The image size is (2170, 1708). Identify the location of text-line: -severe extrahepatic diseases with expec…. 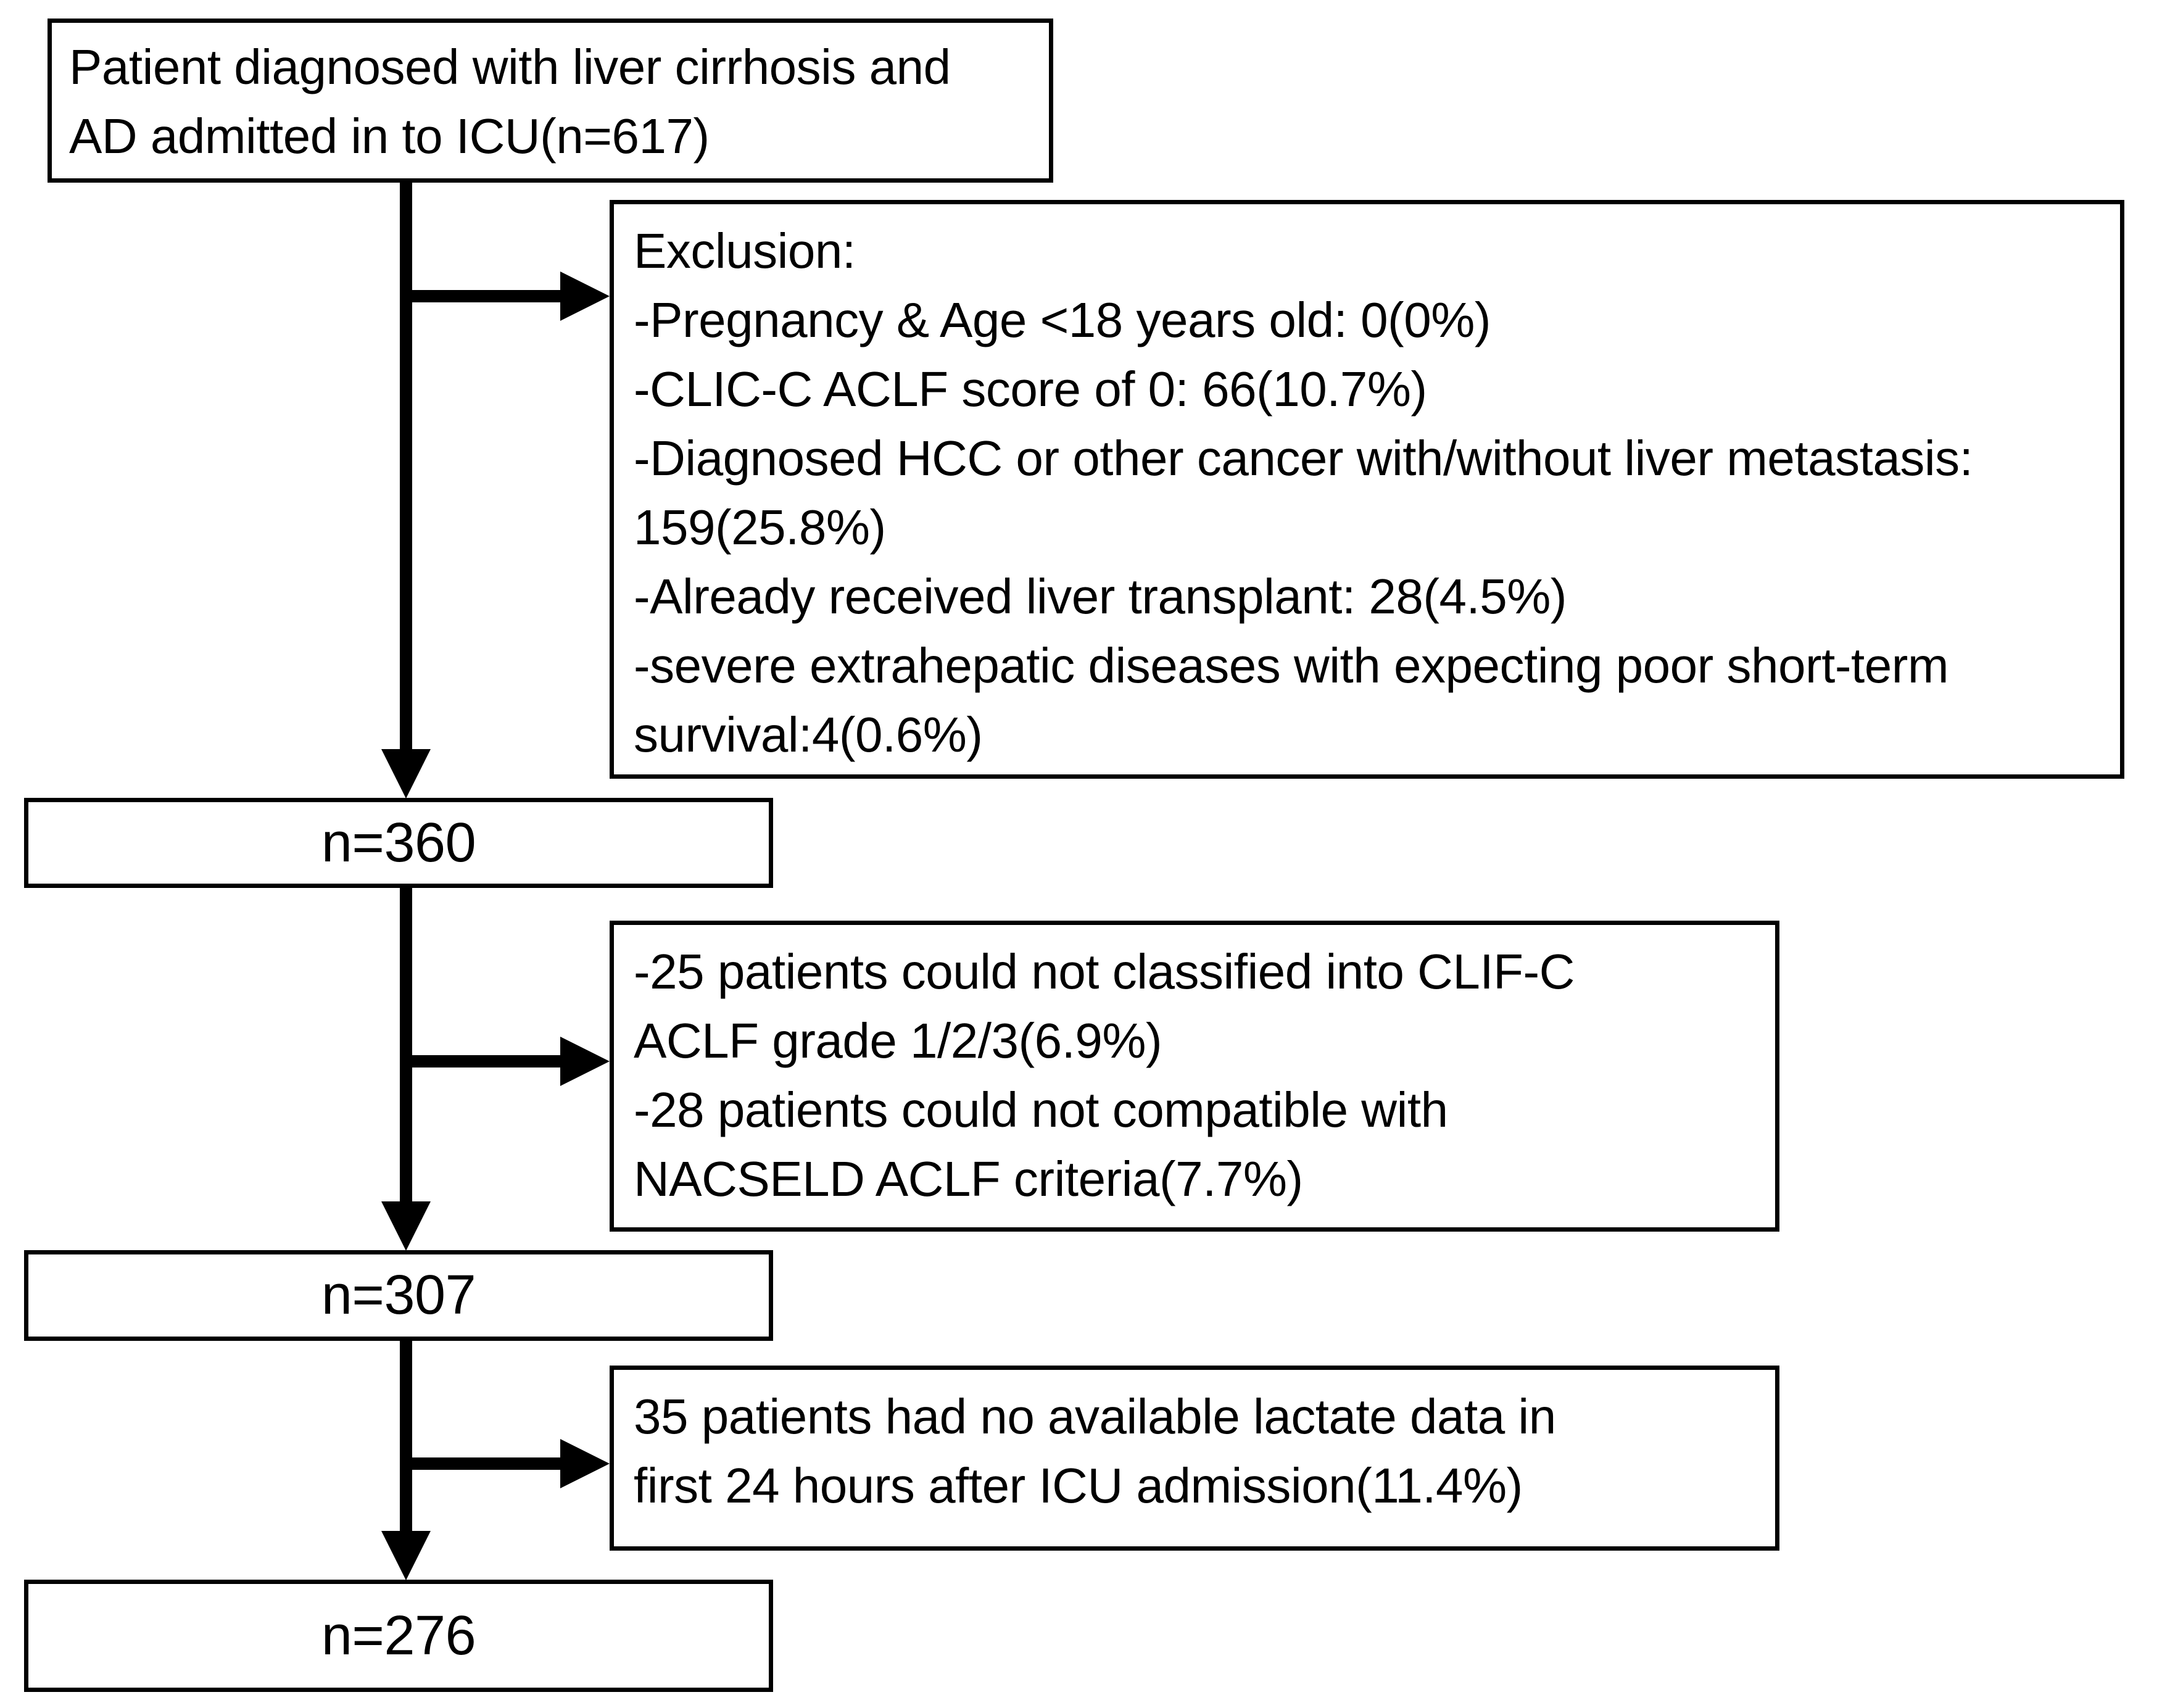
(1292, 665).